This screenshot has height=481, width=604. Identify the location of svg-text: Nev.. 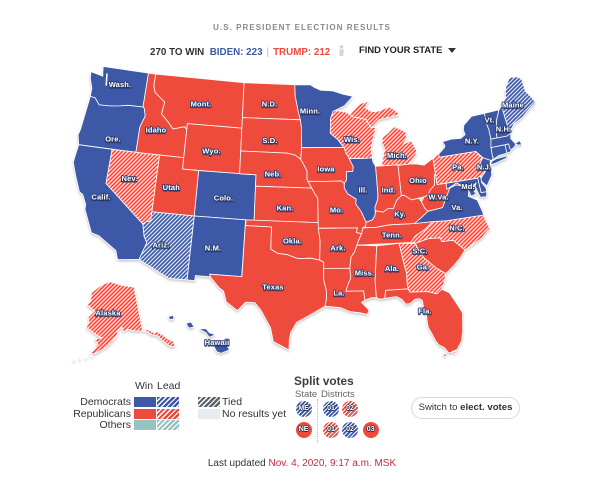
(130, 178).